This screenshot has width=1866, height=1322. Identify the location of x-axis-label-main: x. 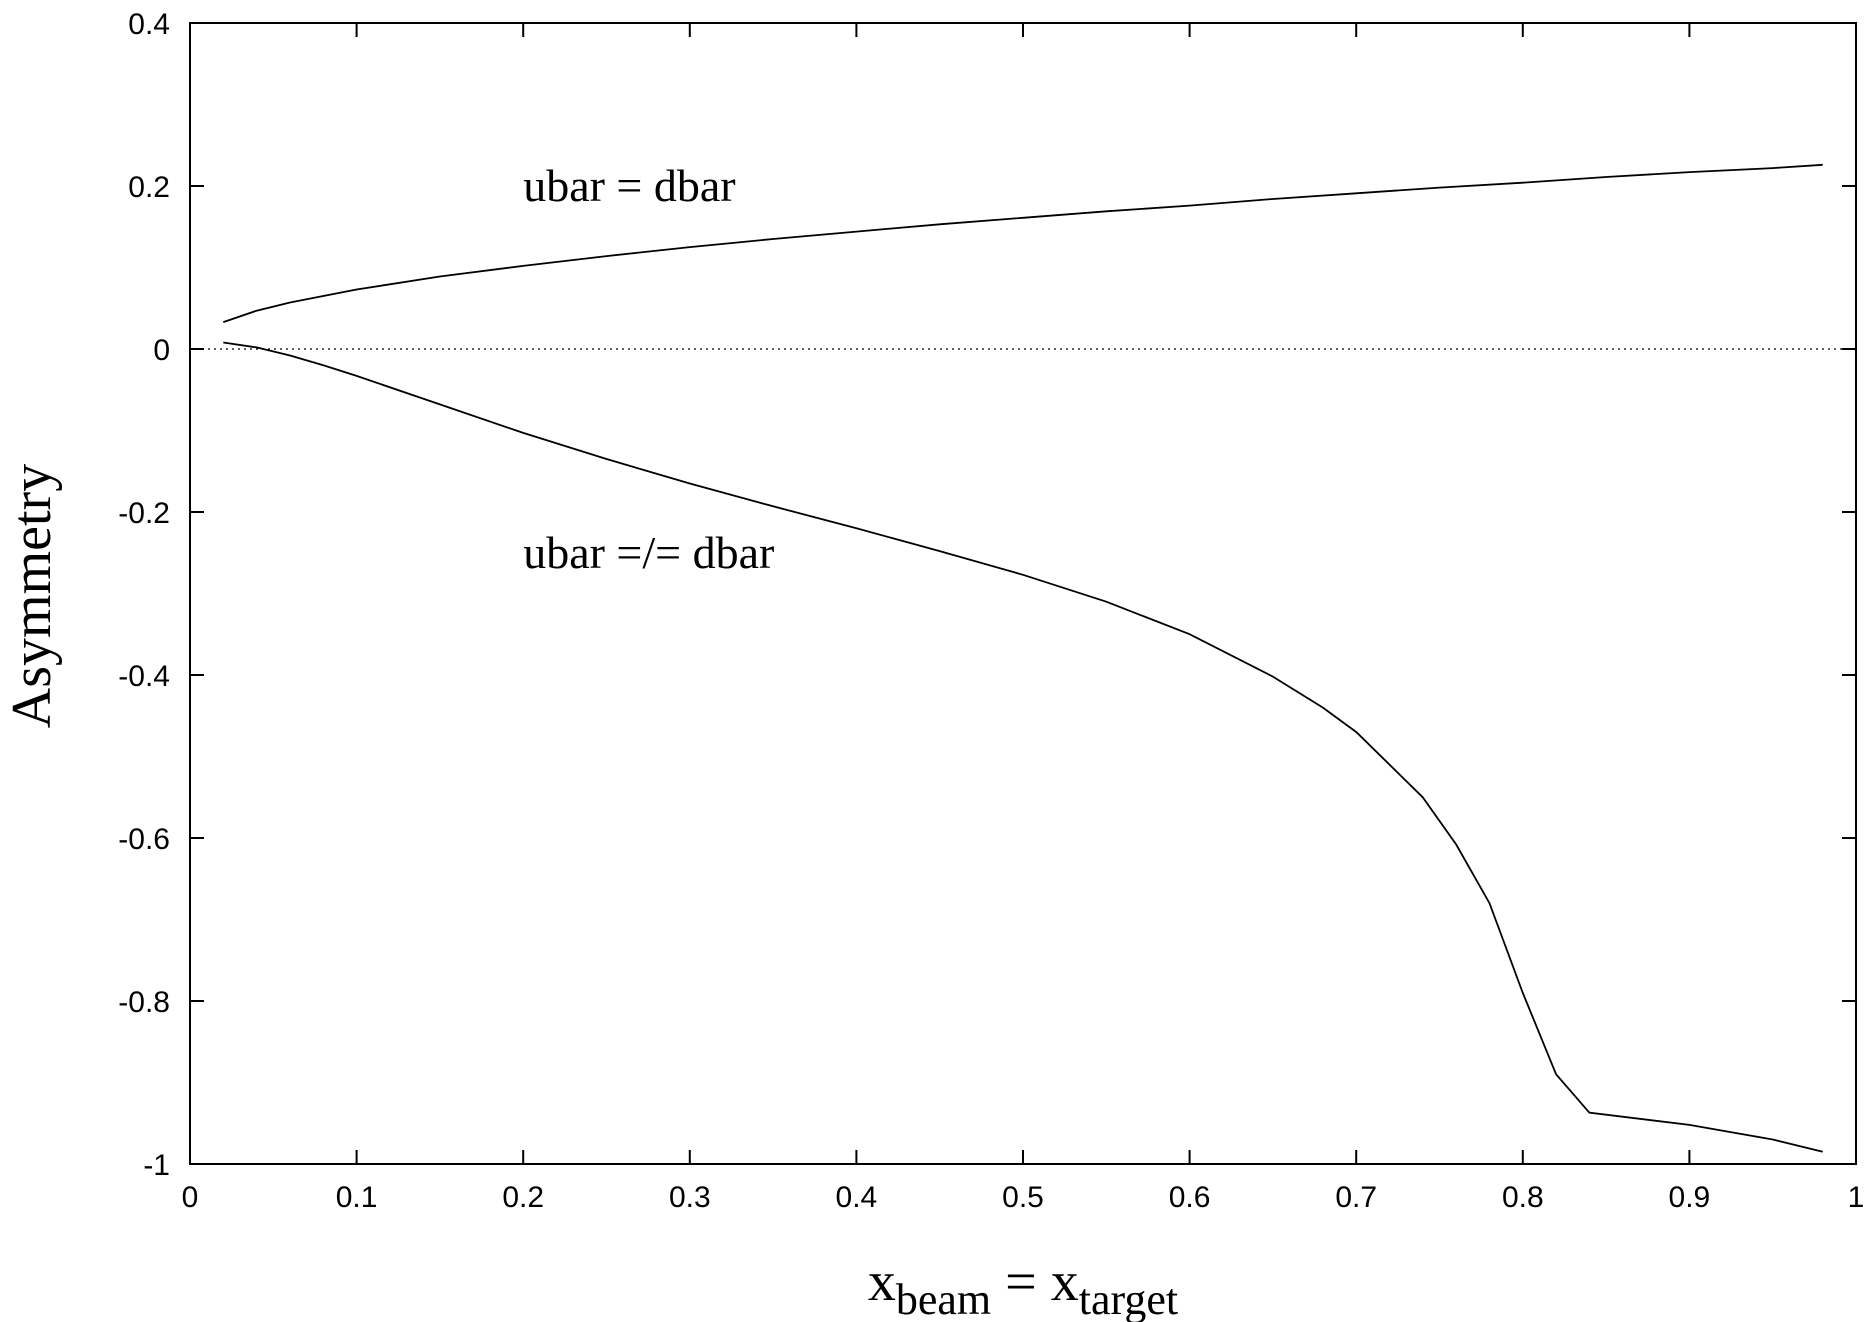
(882, 1282).